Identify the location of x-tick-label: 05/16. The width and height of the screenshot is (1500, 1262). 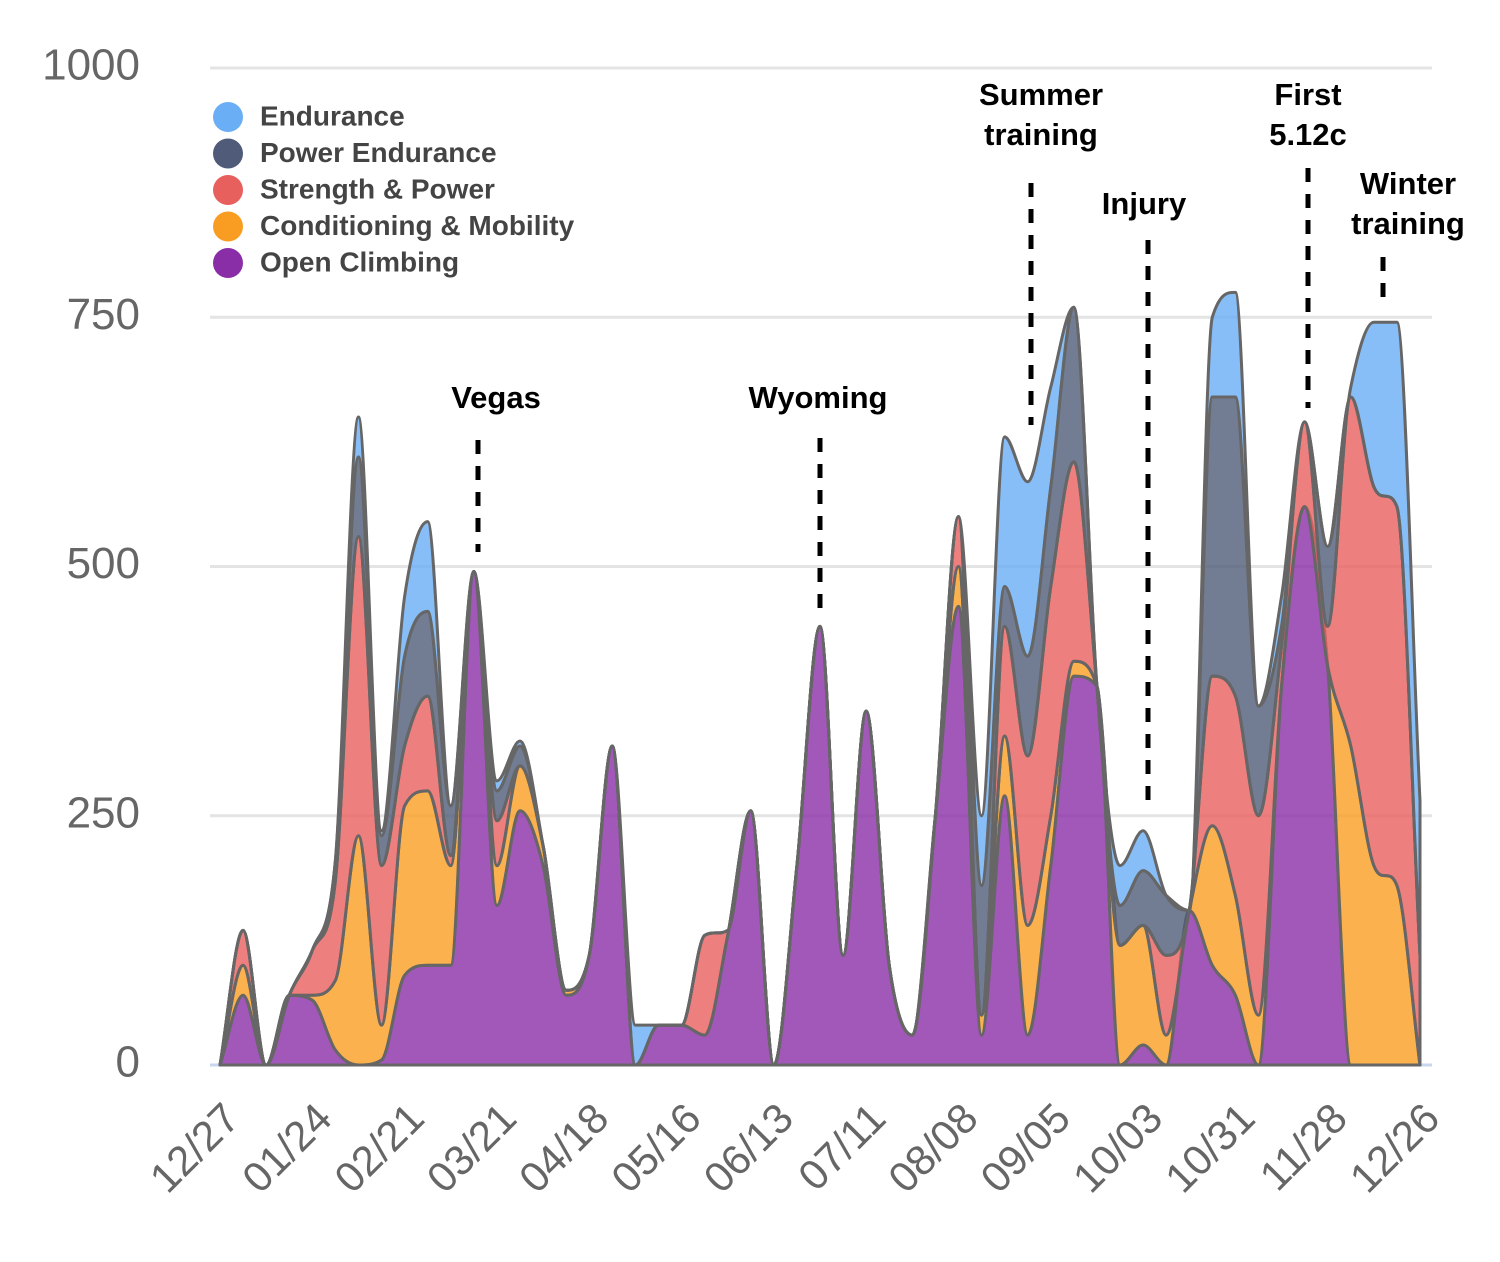
(656, 1148).